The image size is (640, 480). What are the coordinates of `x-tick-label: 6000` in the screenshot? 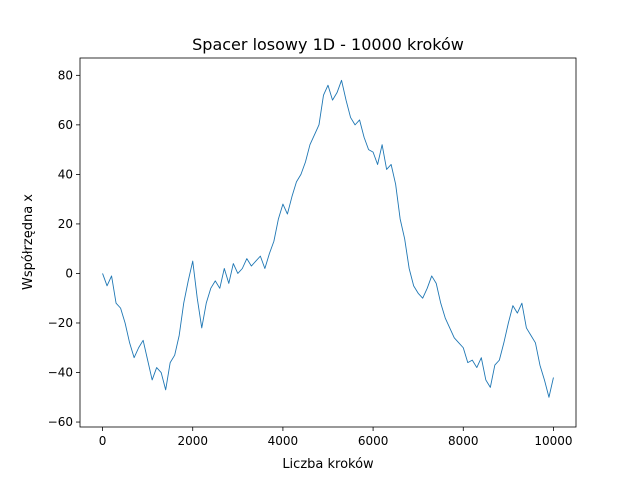 It's located at (373, 441).